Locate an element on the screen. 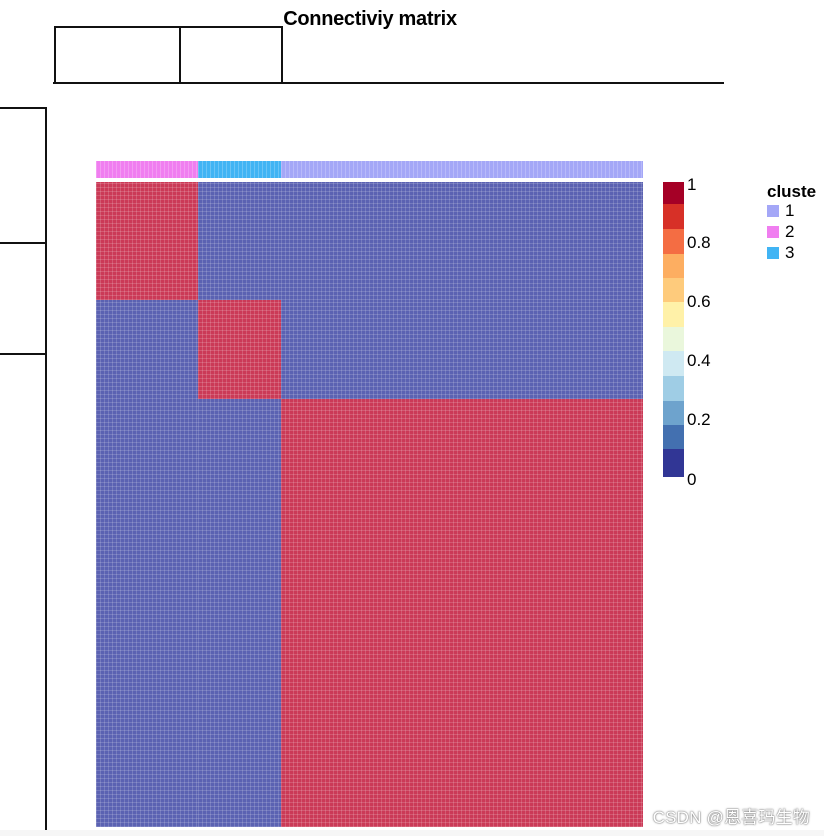 The height and width of the screenshot is (836, 824). legend-item-3: 3 is located at coordinates (781, 252).